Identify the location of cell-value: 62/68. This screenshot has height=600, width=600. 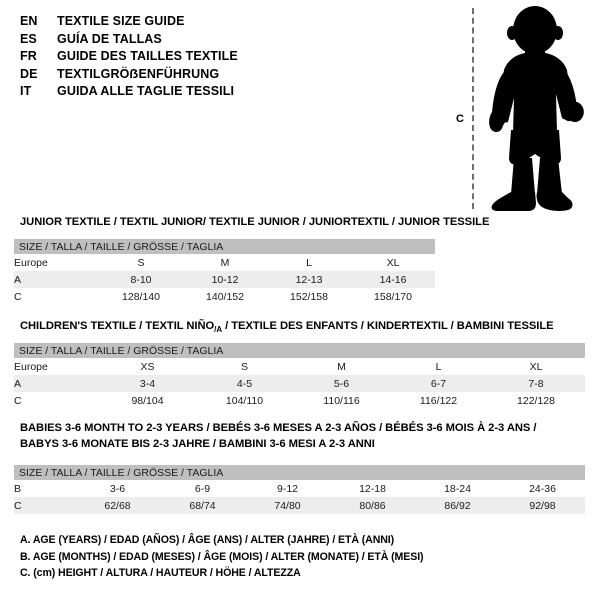
(117, 505).